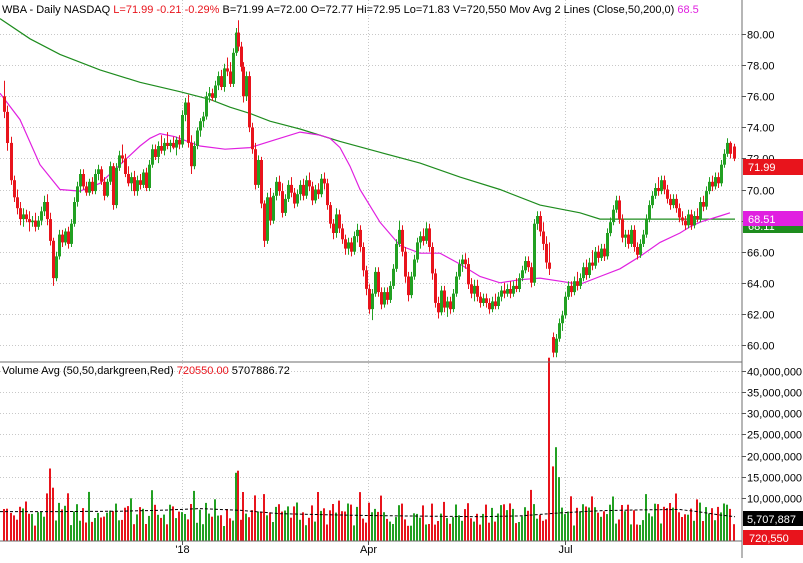  What do you see at coordinates (286, 10) in the screenshot?
I see `header-ask: A=72.00` at bounding box center [286, 10].